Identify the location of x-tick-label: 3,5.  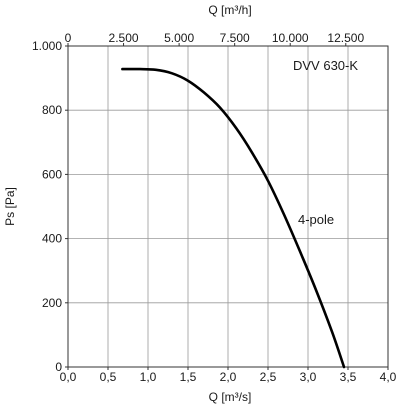
(348, 377).